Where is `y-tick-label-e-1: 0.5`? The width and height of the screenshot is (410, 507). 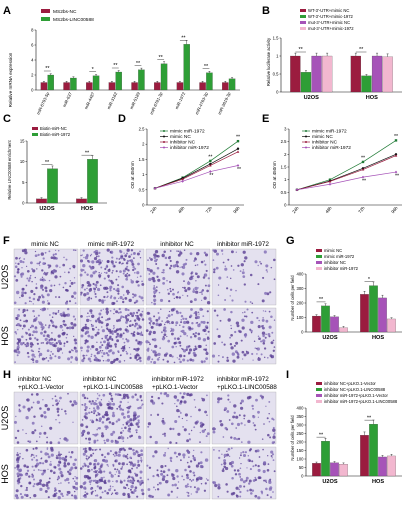
y-tick-label-e-1: 0.5 is located at coordinates (284, 192).